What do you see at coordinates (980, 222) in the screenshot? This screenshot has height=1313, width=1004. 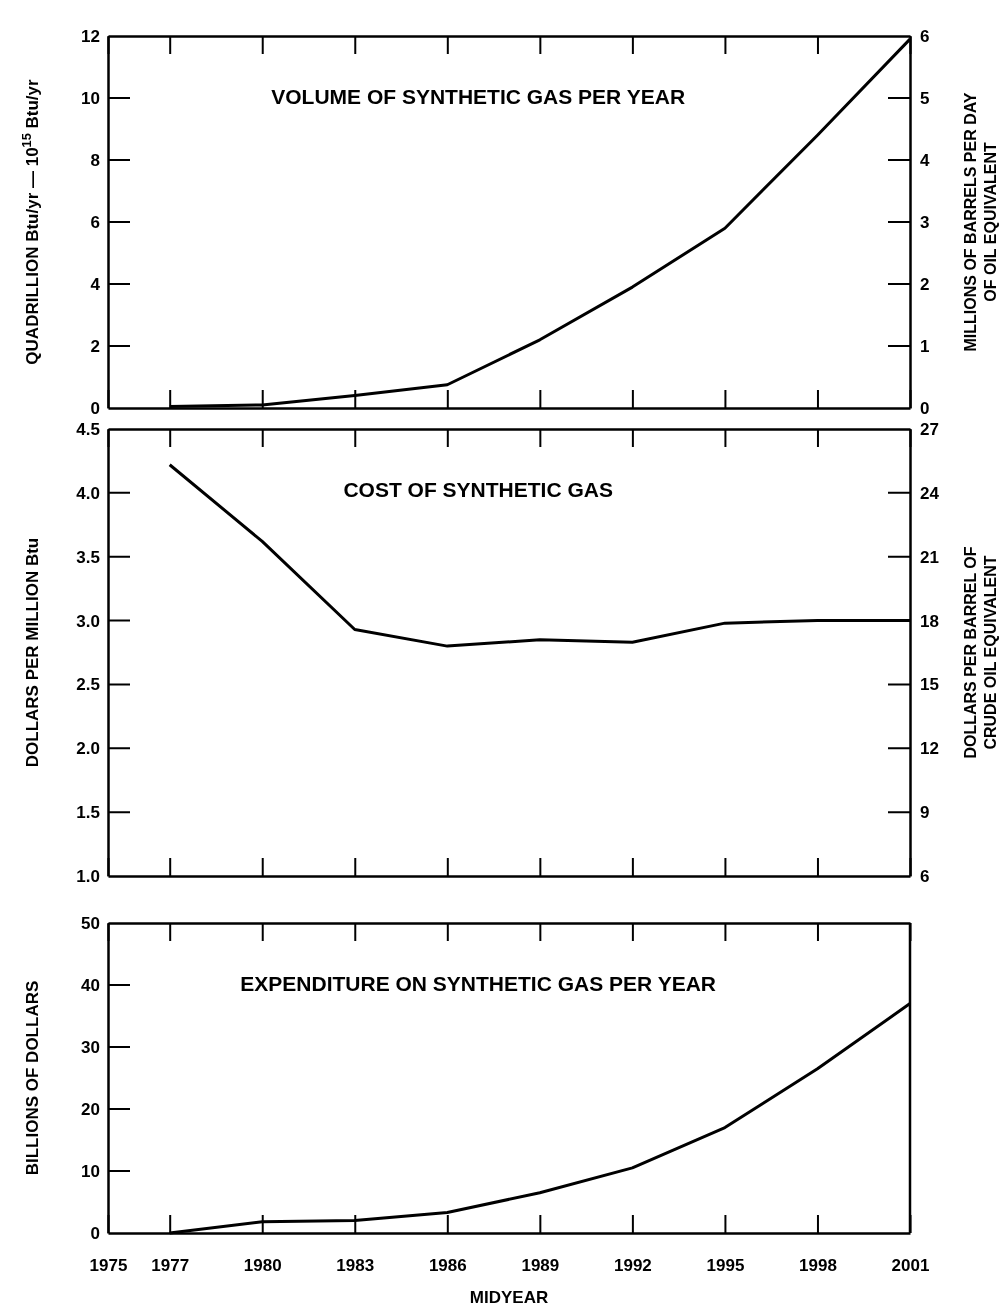 I see `y2-axis-title: MILLIONS OF BARRELS PER DAY OF OIL EQUIVALENT` at bounding box center [980, 222].